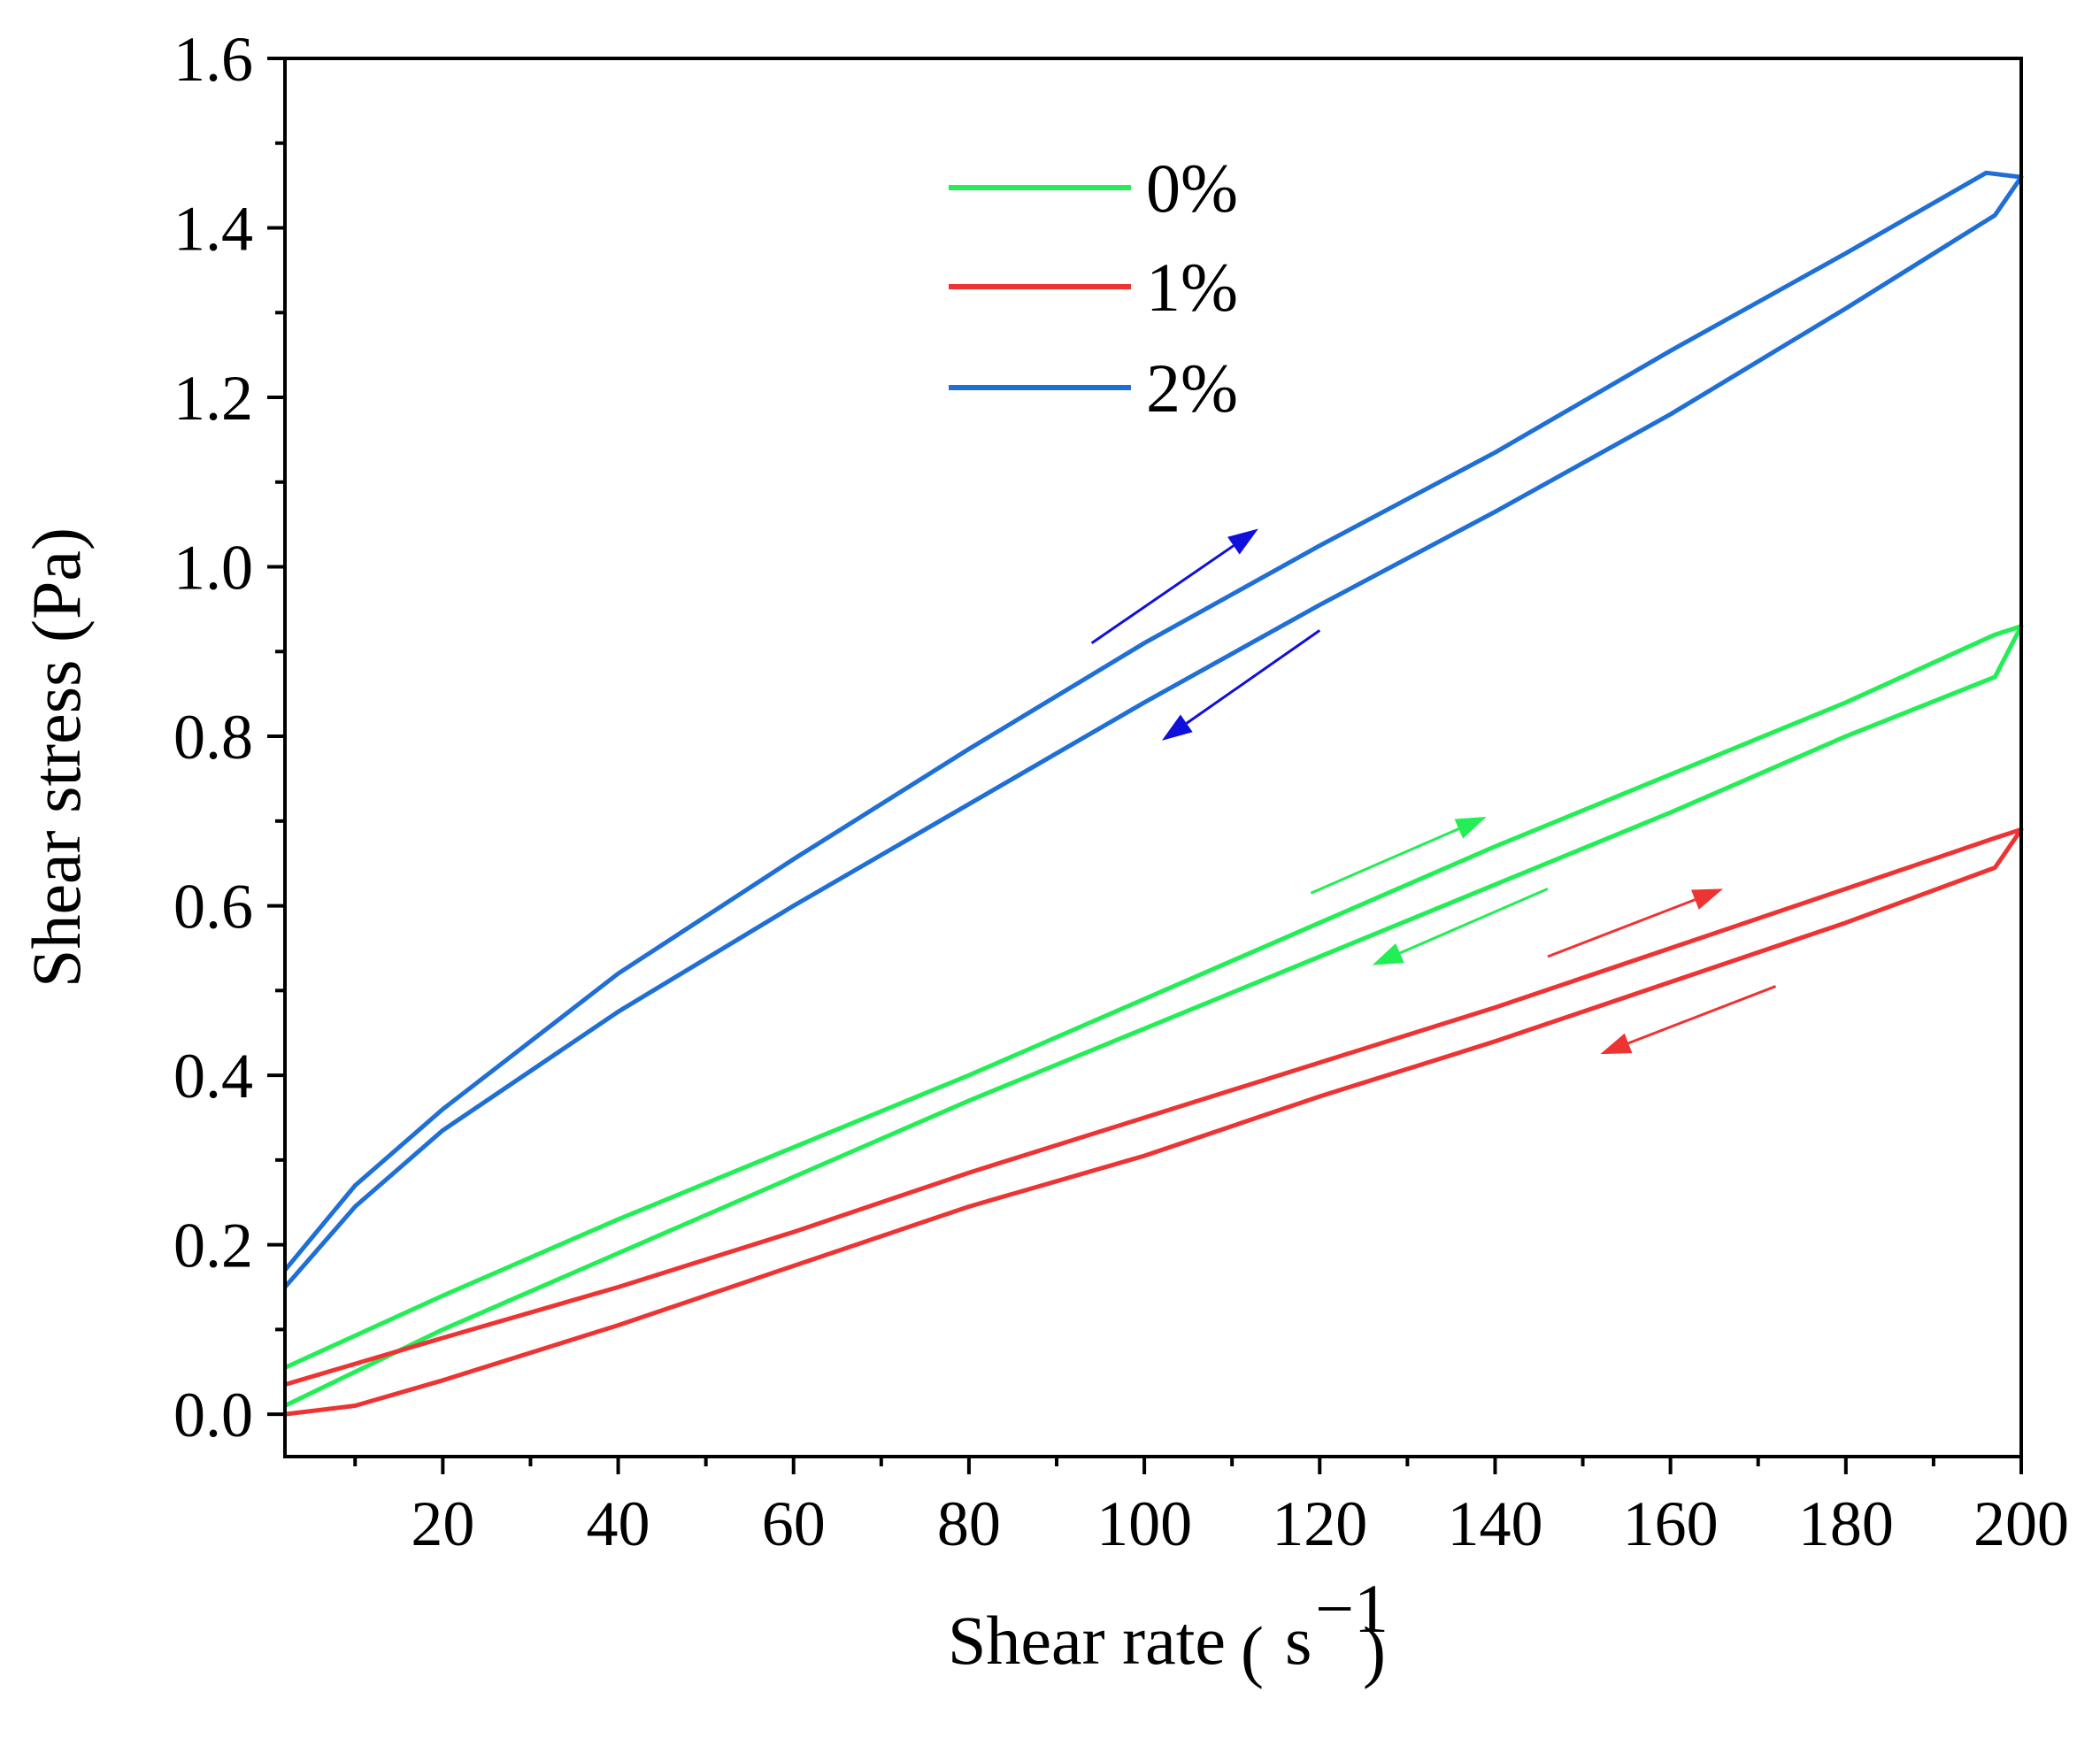 The width and height of the screenshot is (2100, 1738). What do you see at coordinates (1192, 388) in the screenshot?
I see `legend-label: 2%` at bounding box center [1192, 388].